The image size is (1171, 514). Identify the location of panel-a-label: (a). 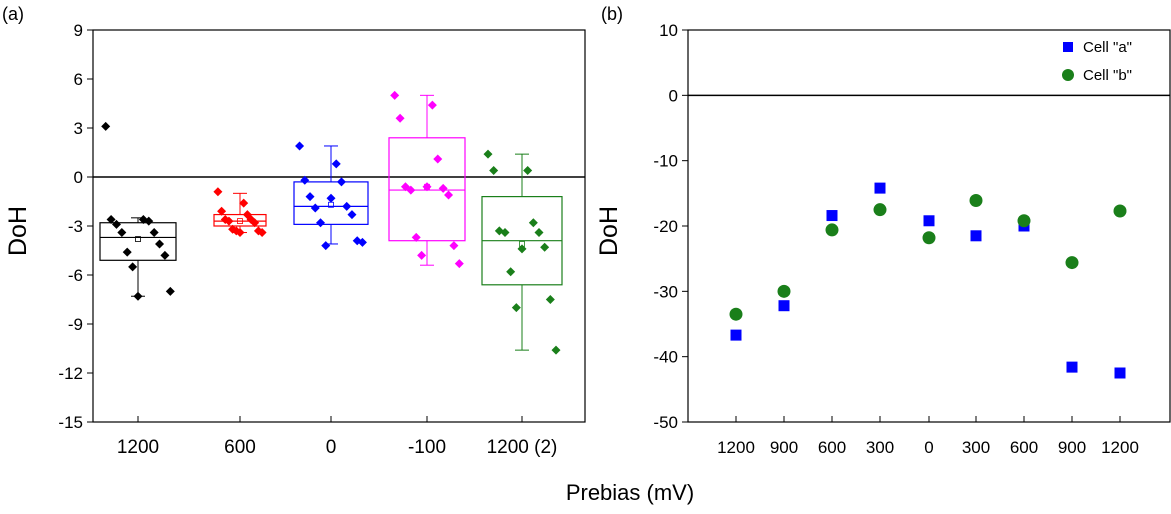
(13, 14).